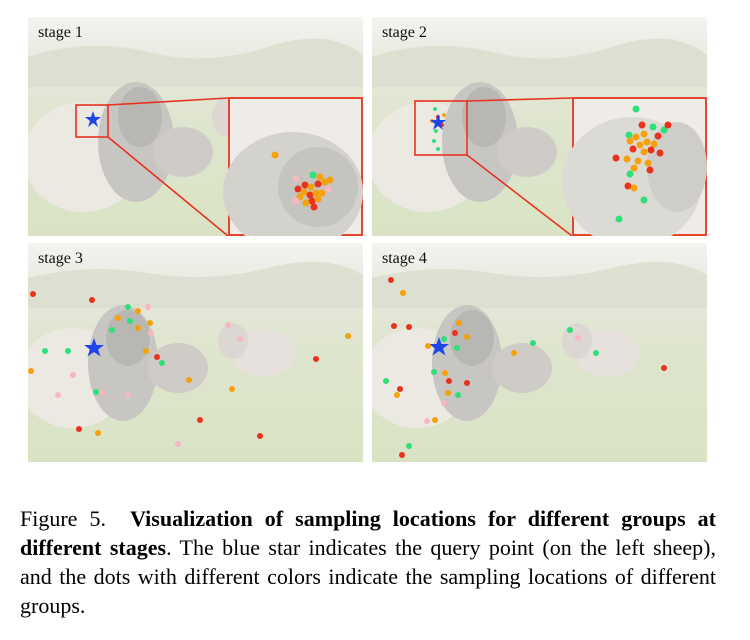 Image resolution: width=750 pixels, height=640 pixels. What do you see at coordinates (60, 32) in the screenshot?
I see `stage-label: stage 1` at bounding box center [60, 32].